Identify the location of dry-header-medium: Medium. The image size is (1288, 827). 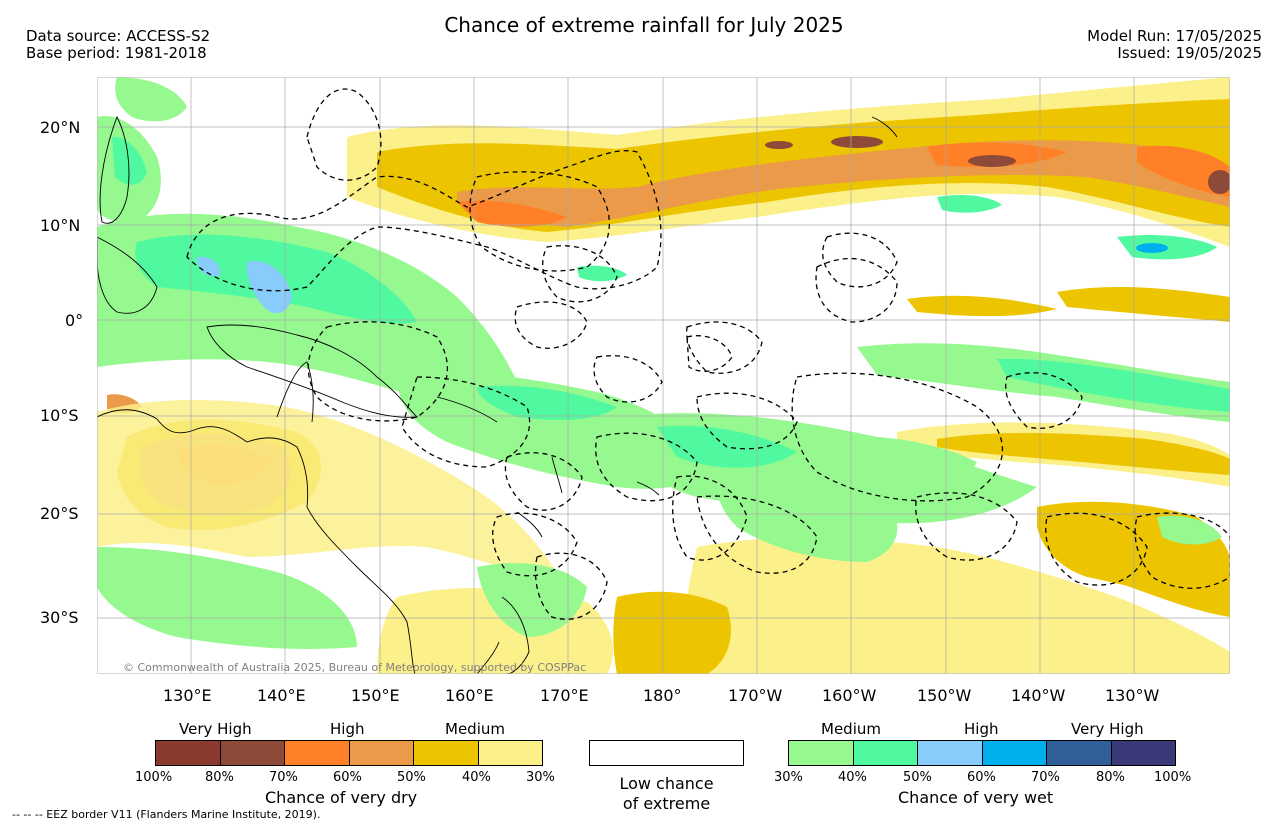
(475, 729).